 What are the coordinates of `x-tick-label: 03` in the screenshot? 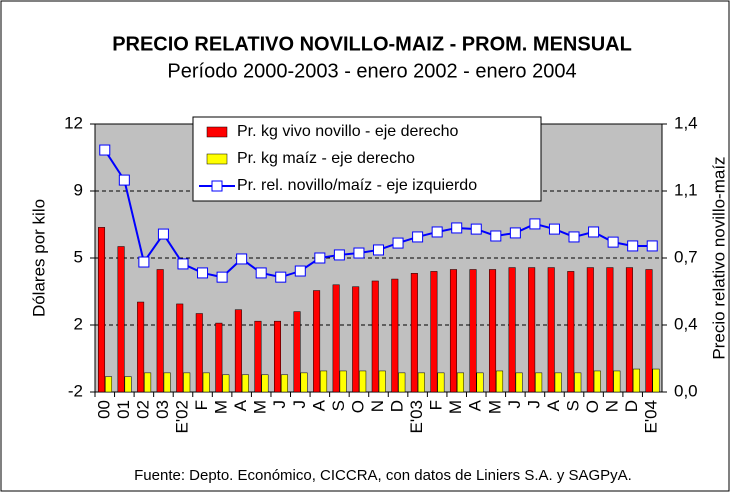 It's located at (162, 409).